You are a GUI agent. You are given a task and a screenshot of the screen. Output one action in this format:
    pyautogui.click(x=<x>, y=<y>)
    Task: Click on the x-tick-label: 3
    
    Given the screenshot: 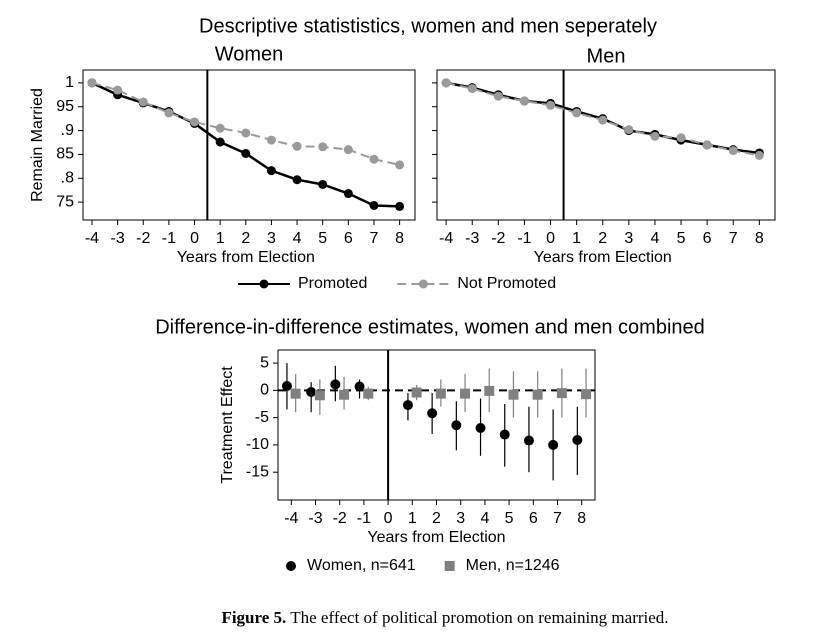 What is the action you would take?
    pyautogui.click(x=628, y=238)
    